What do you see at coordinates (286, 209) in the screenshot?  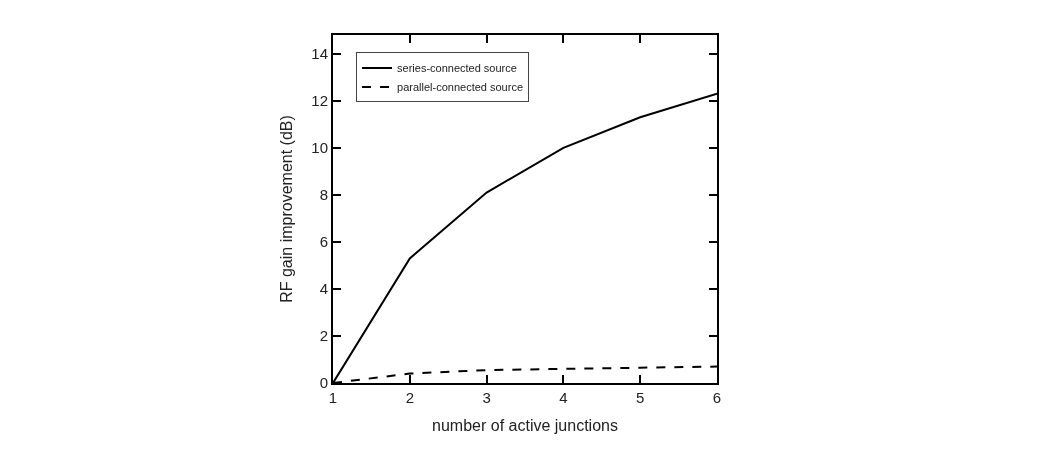 I see `y-axis-title: RF gain improvement (dB)` at bounding box center [286, 209].